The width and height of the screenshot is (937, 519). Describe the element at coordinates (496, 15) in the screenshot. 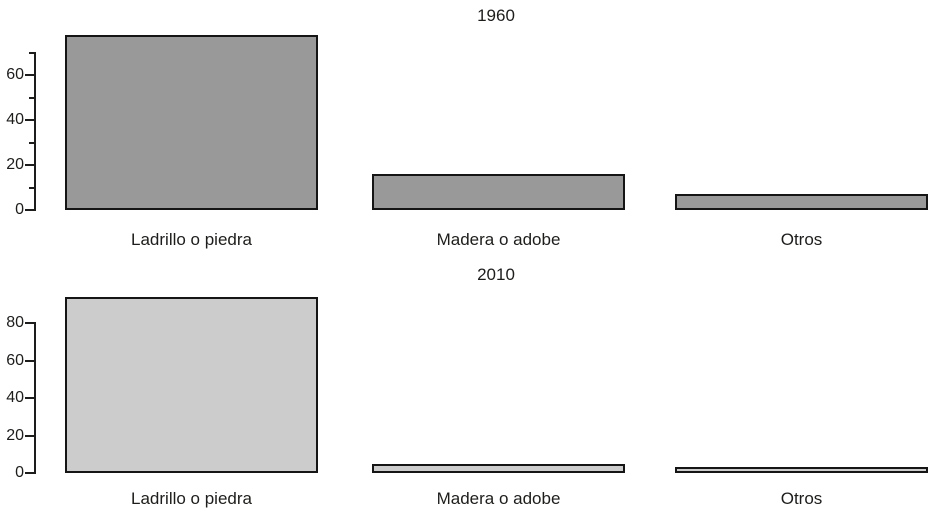

I see `chart-title: 1960` at that location.